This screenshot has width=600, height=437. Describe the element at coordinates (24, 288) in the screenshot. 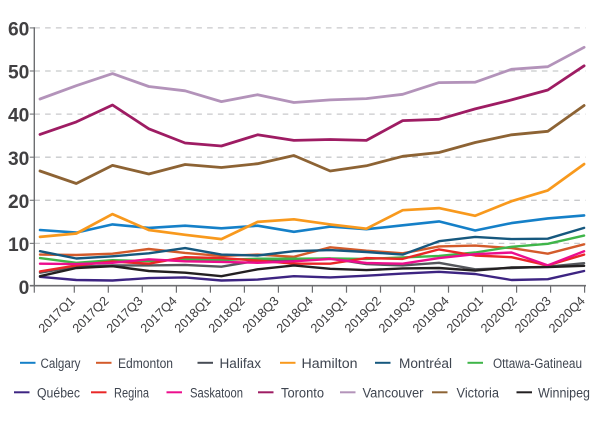

I see `svg-text: 0` at that location.